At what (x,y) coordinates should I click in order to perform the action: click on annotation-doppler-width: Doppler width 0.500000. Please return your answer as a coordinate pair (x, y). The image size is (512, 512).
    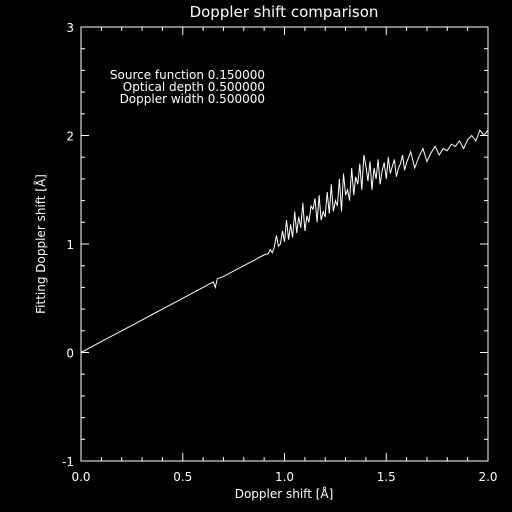
    Looking at the image, I should click on (192, 99).